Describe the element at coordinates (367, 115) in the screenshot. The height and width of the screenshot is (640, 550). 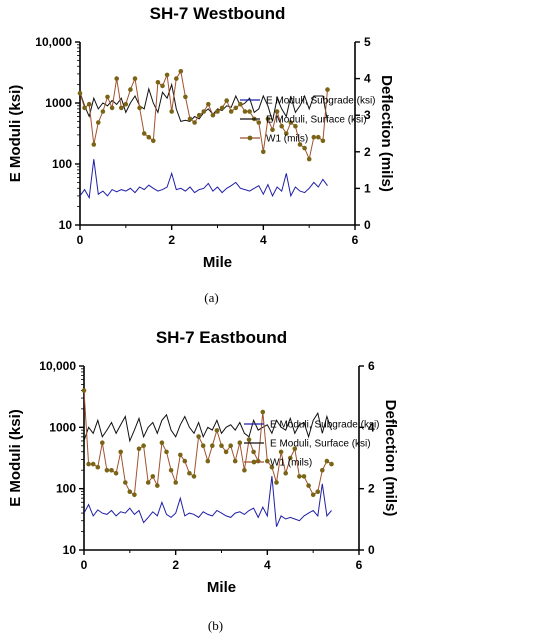
I see `y-right-tick-label: 3` at that location.